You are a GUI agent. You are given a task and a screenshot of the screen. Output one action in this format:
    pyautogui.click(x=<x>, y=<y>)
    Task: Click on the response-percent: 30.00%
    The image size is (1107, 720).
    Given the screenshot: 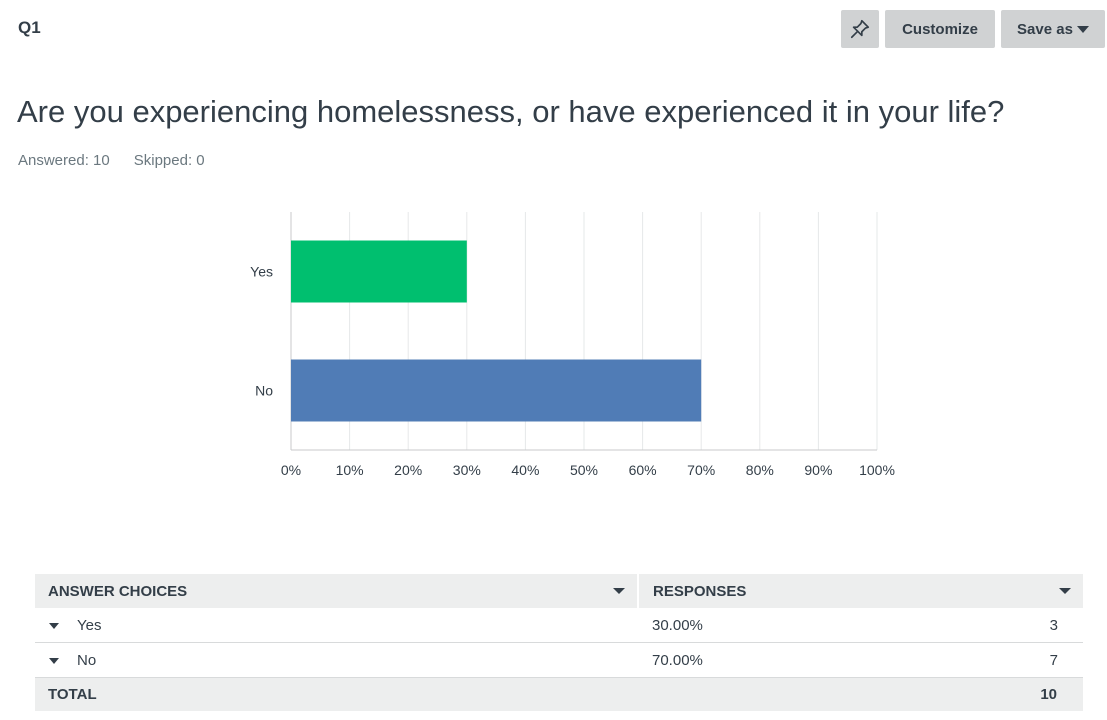 What is the action you would take?
    pyautogui.click(x=677, y=625)
    